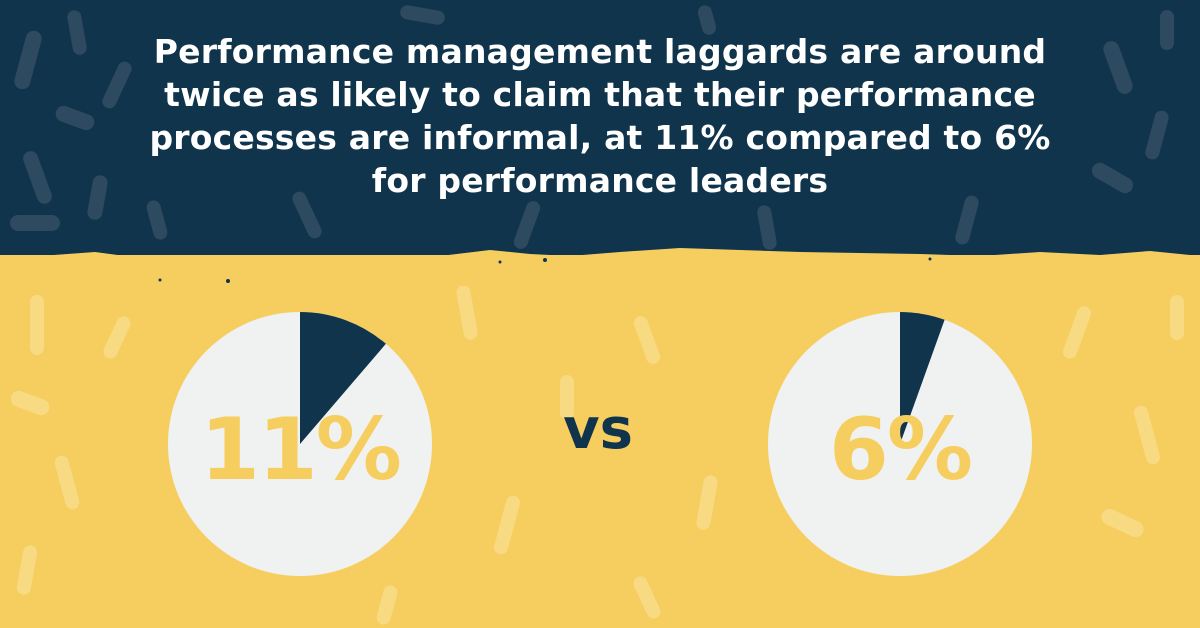 The height and width of the screenshot is (628, 1200). Describe the element at coordinates (301, 450) in the screenshot. I see `percent-label-laggards: 11%` at that location.